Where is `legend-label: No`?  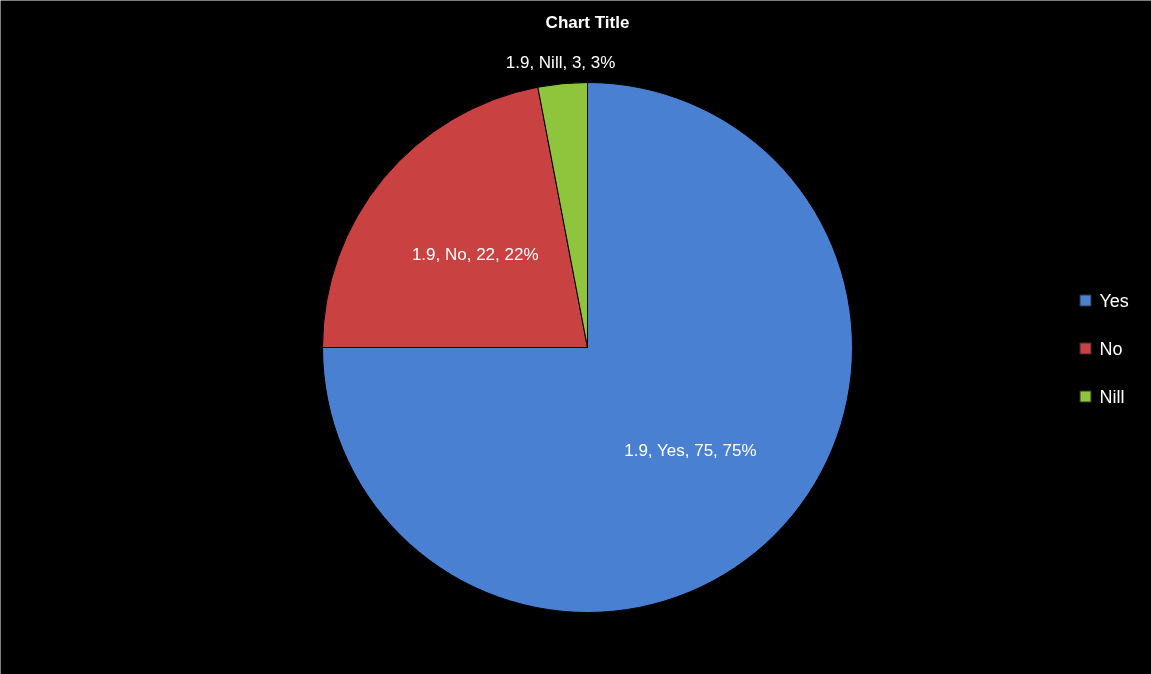
legend-label: No is located at coordinates (1111, 348).